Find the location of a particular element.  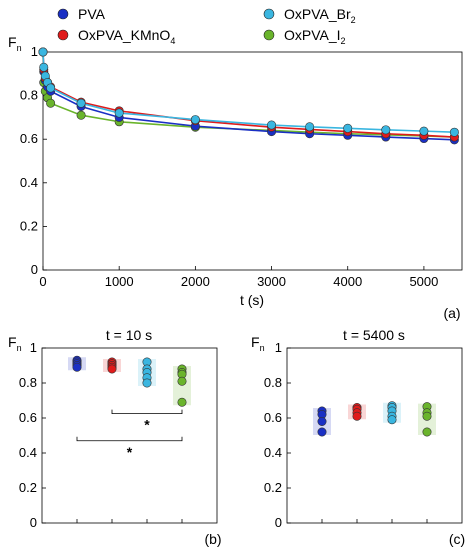

panel-b-groups: ** is located at coordinates (129, 407).